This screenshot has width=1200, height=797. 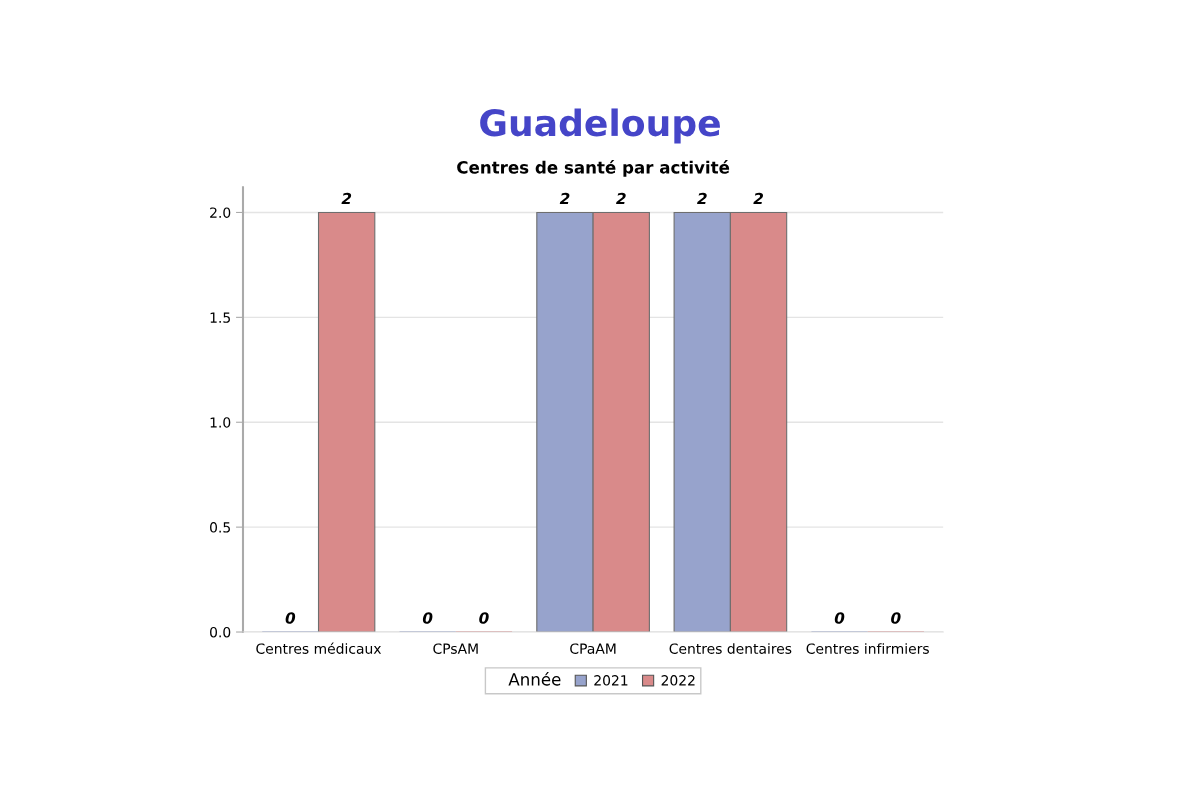 What do you see at coordinates (534, 679) in the screenshot?
I see `legend-title: Année` at bounding box center [534, 679].